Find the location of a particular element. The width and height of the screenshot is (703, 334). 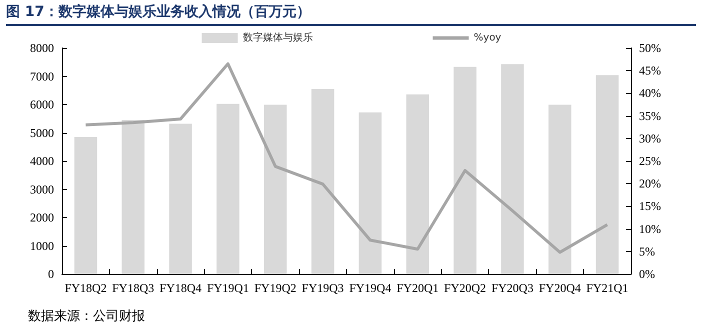

x-tick-label: FY19Q4 is located at coordinates (370, 288).